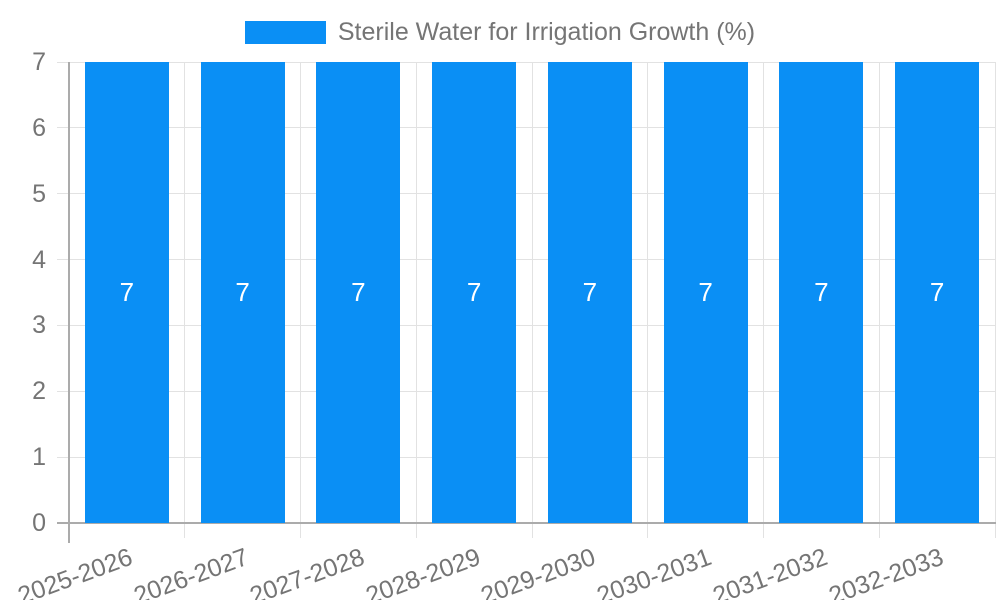 This screenshot has height=600, width=1000. What do you see at coordinates (39, 391) in the screenshot?
I see `y-axis-tick-label: 2` at bounding box center [39, 391].